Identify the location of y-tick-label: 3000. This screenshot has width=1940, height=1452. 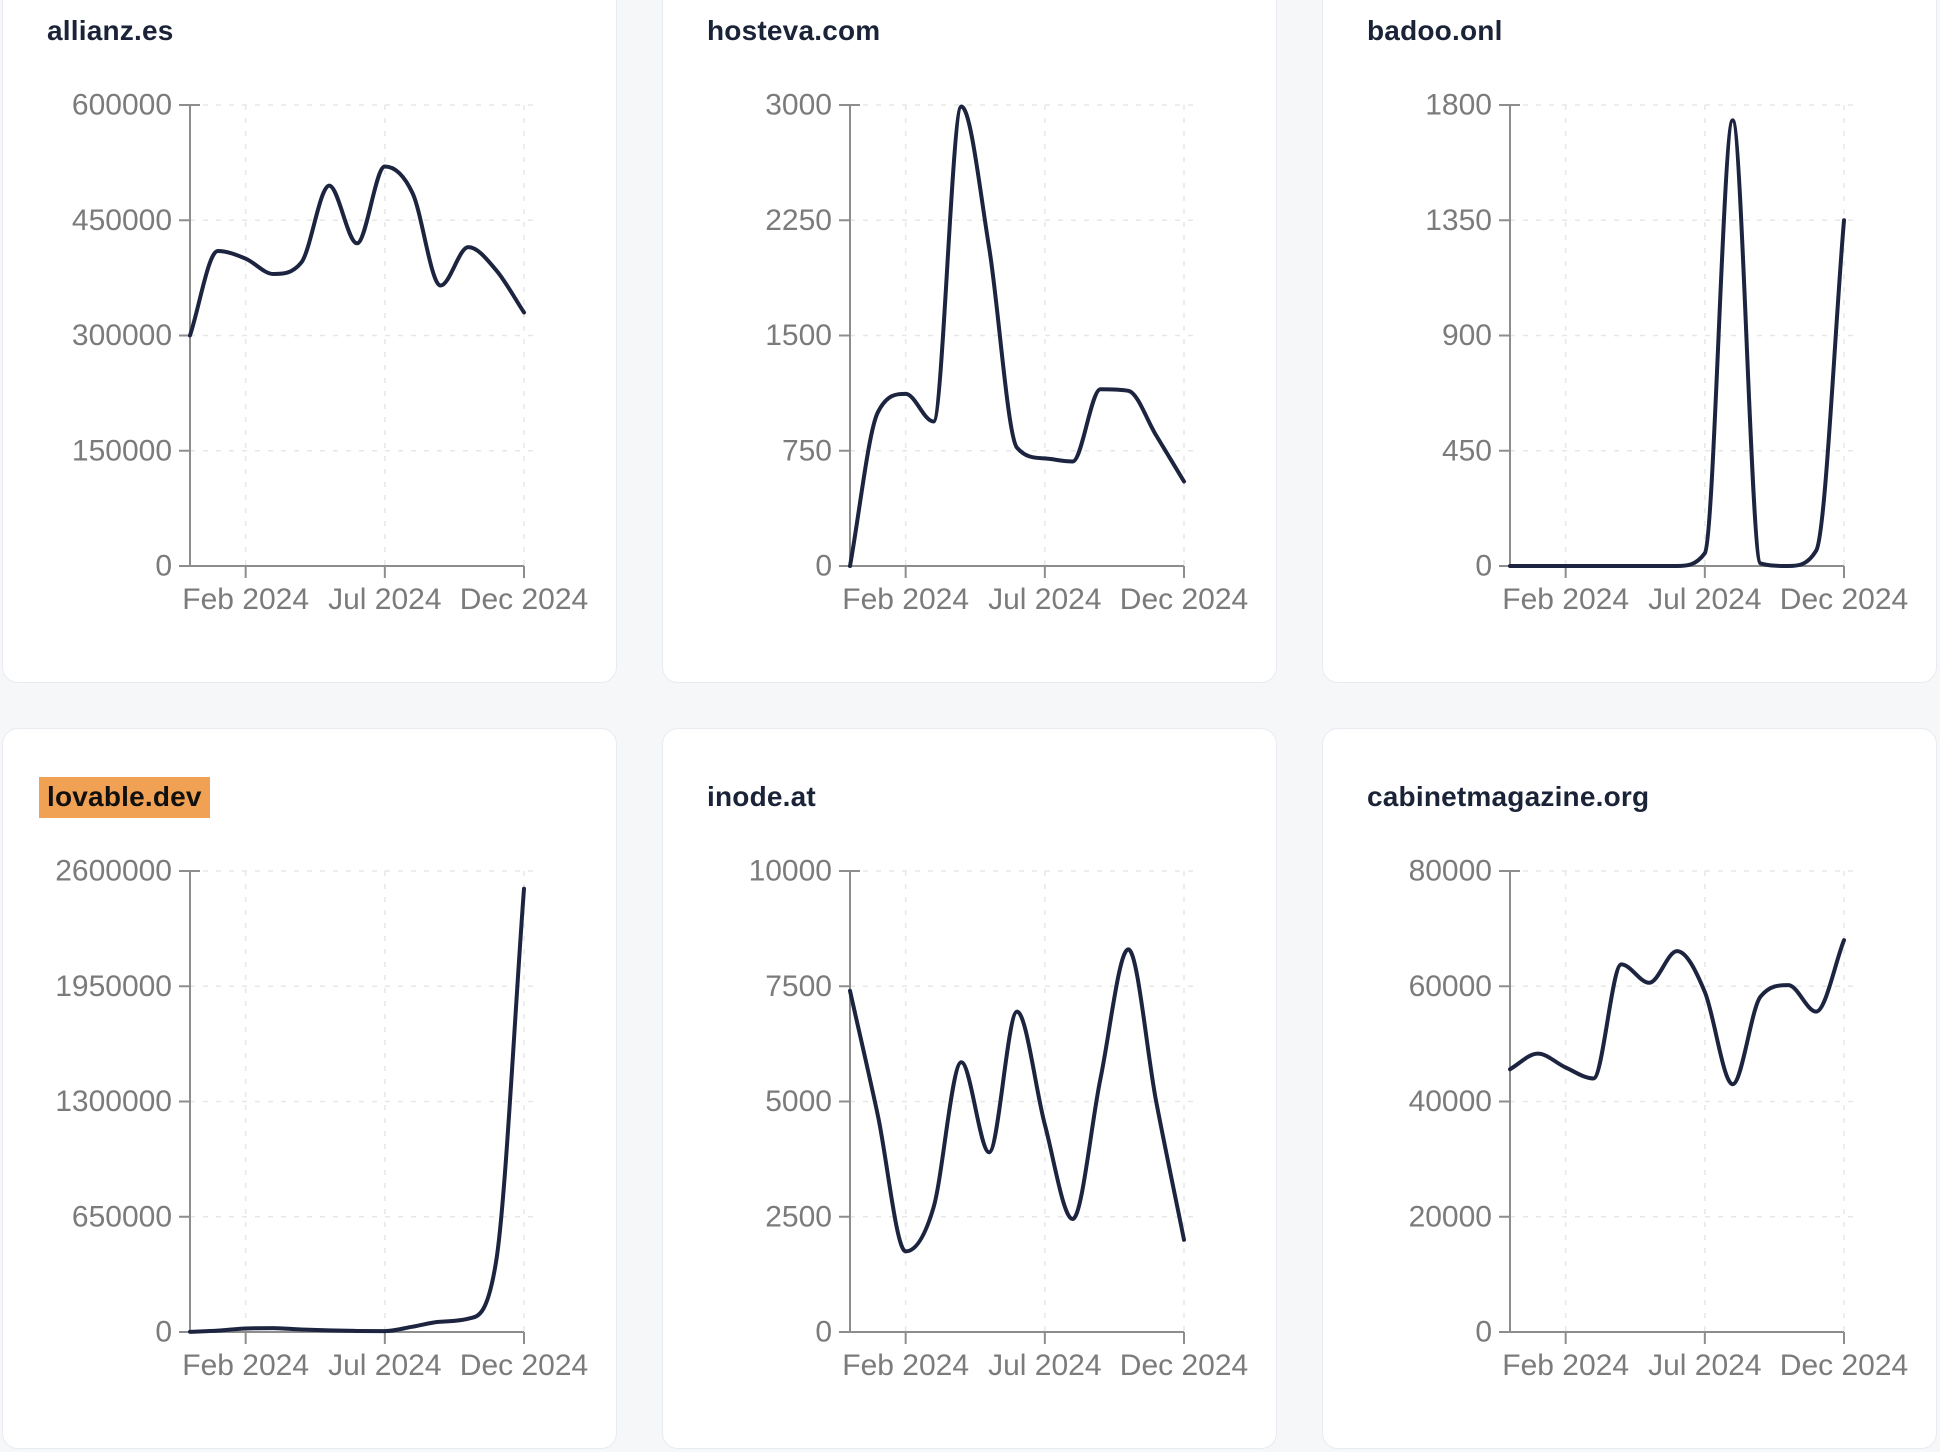
(798, 105).